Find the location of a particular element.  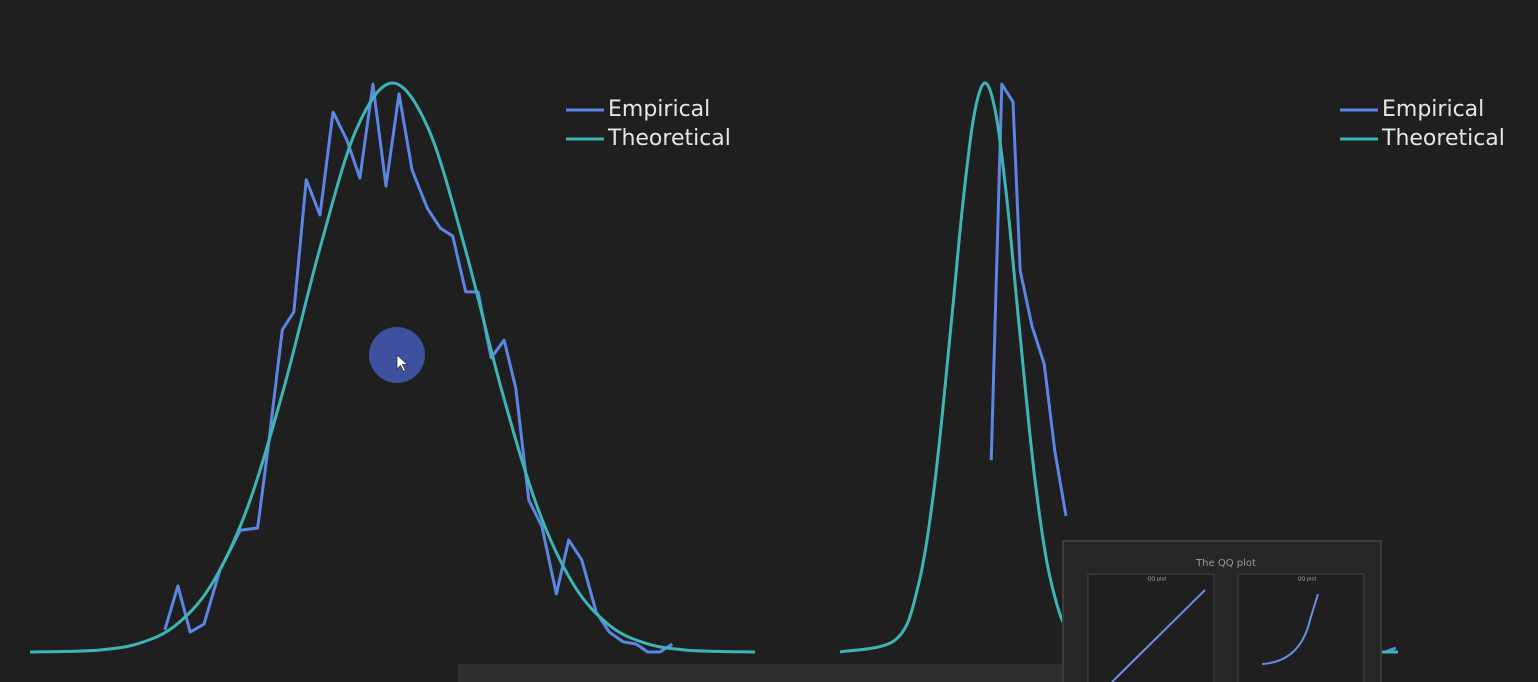

inset-title: The QQ plot is located at coordinates (1225, 563).